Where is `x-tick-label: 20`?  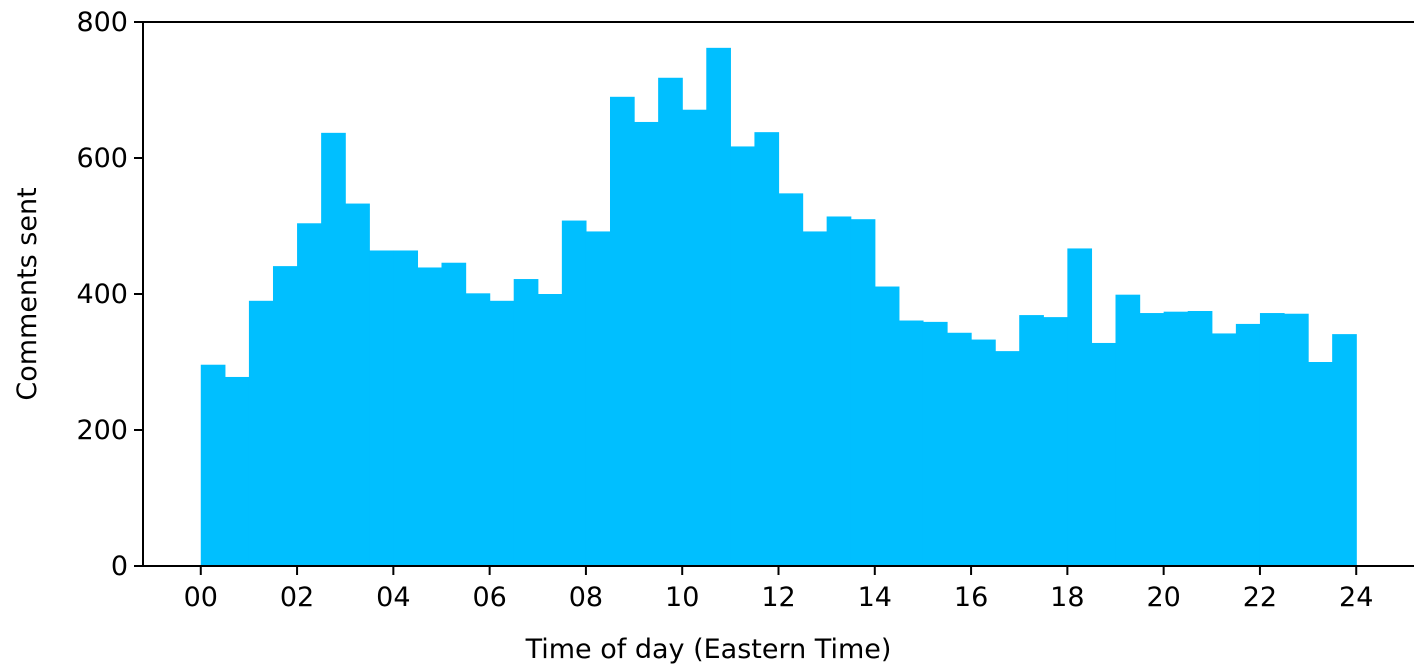
x-tick-label: 20 is located at coordinates (1163, 597).